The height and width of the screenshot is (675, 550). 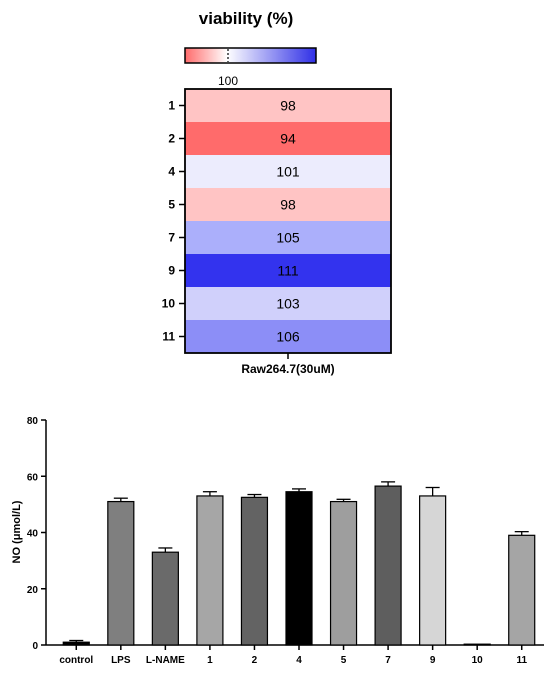 I want to click on heatmap-row-label: 1, so click(x=171, y=106).